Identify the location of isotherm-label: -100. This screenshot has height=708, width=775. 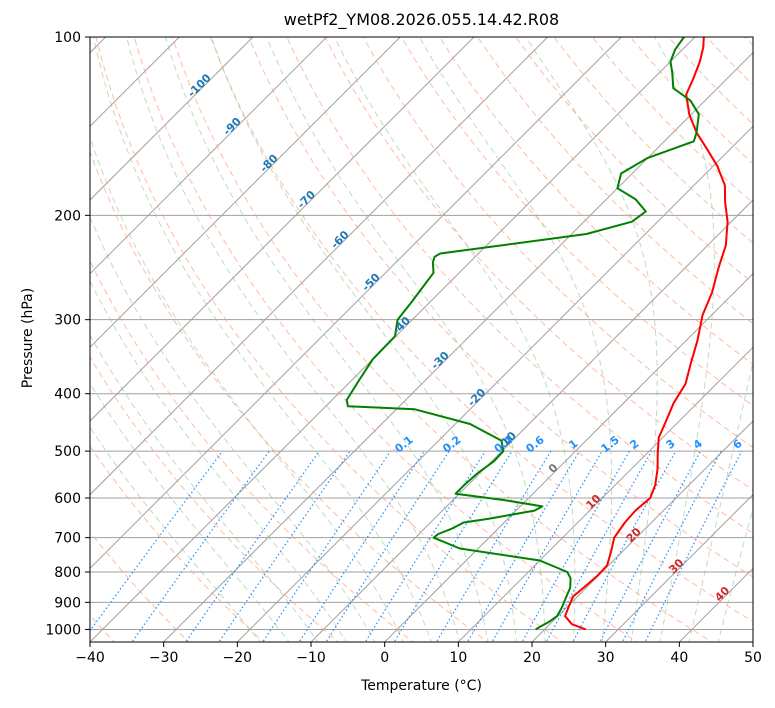
(199, 85).